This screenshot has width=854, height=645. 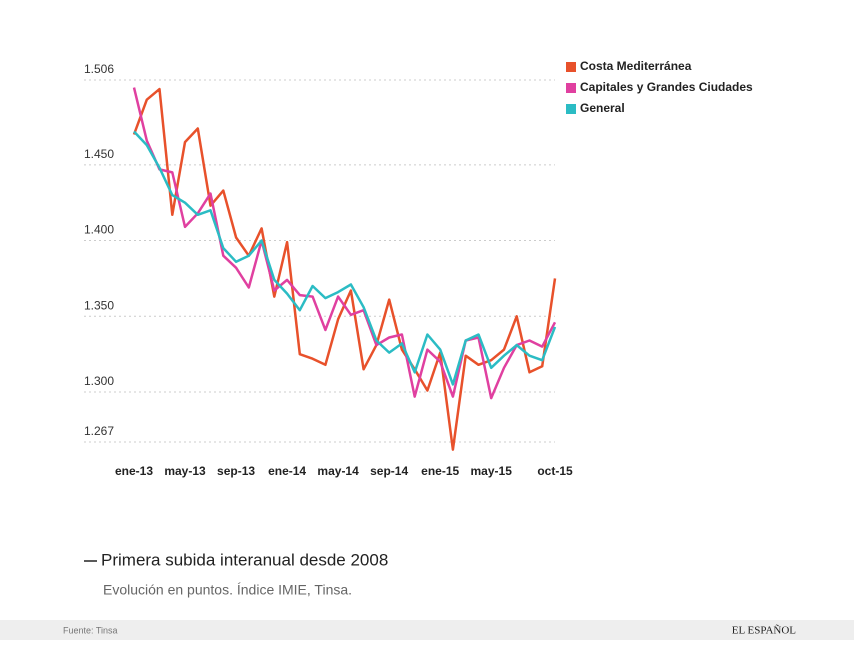 I want to click on x-tick-label: may-13, so click(x=185, y=471).